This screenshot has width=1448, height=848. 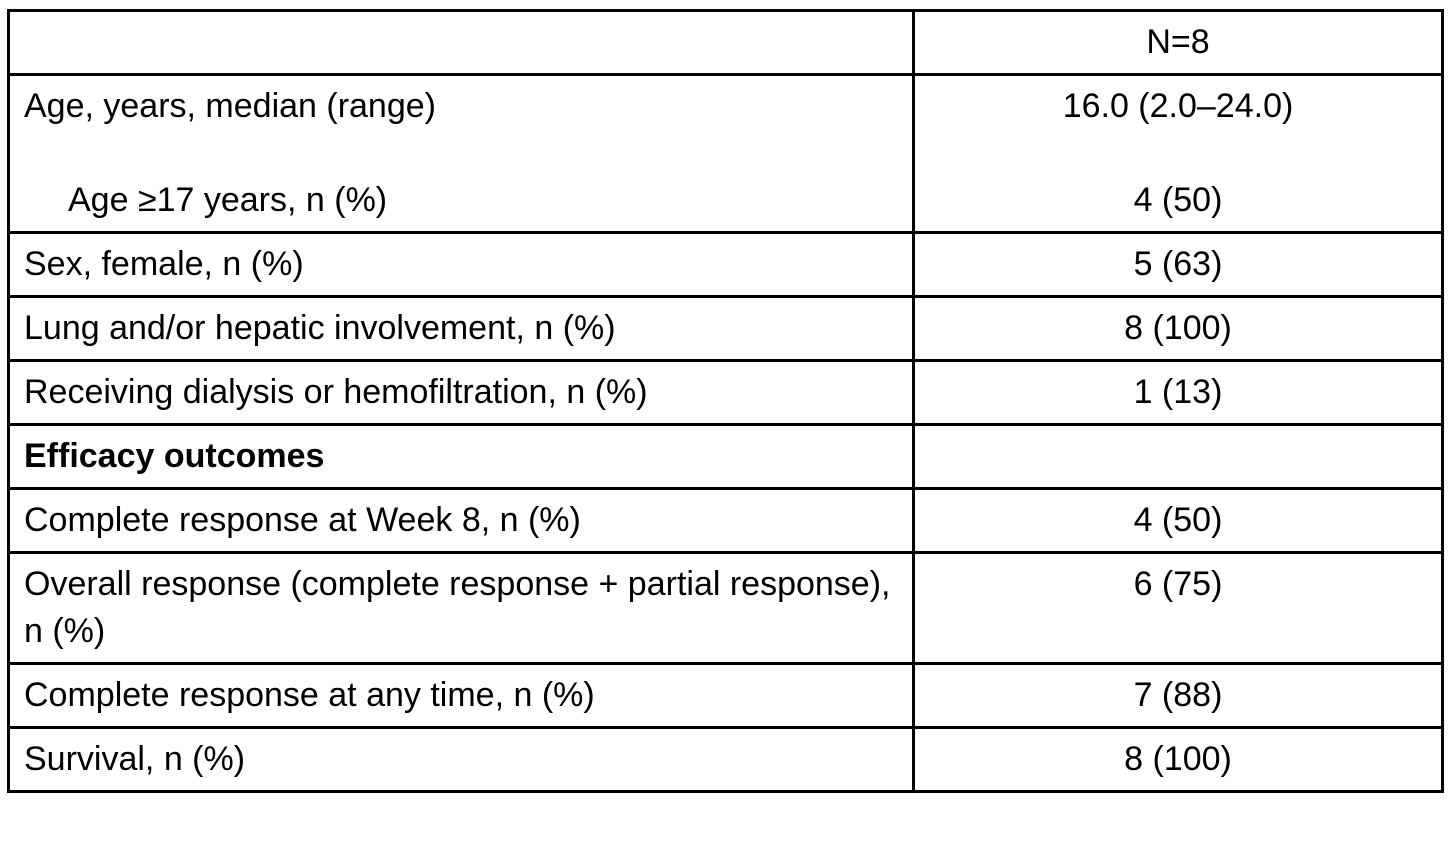 What do you see at coordinates (461, 328) in the screenshot?
I see `lung-label-cell: Lung and/or hepatic involvement, n (%)` at bounding box center [461, 328].